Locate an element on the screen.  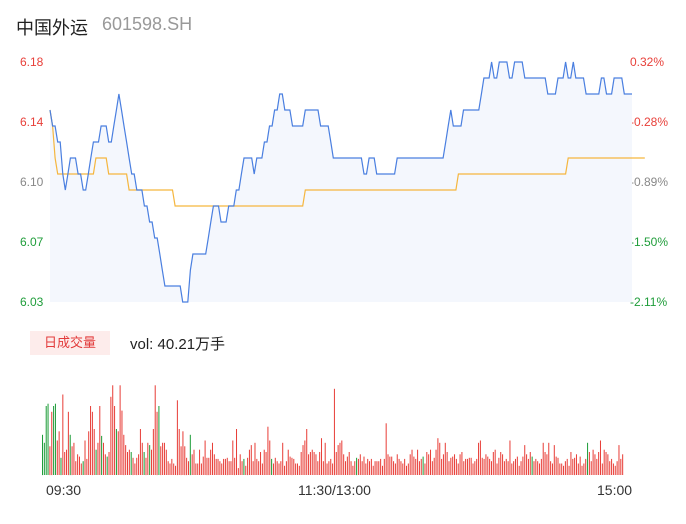
y-right-tick-3: -1.50% is located at coordinates (649, 242).